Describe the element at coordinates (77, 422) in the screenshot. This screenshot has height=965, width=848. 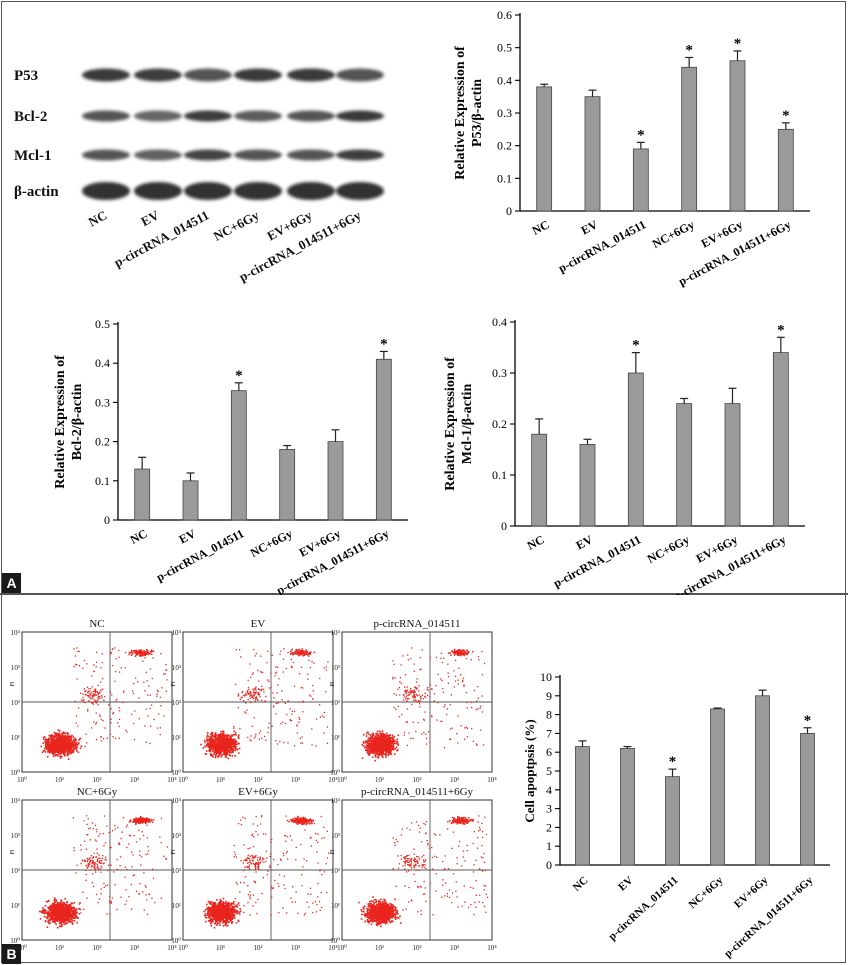
I see `y-axis-label: Bcl-2/β-actin` at that location.